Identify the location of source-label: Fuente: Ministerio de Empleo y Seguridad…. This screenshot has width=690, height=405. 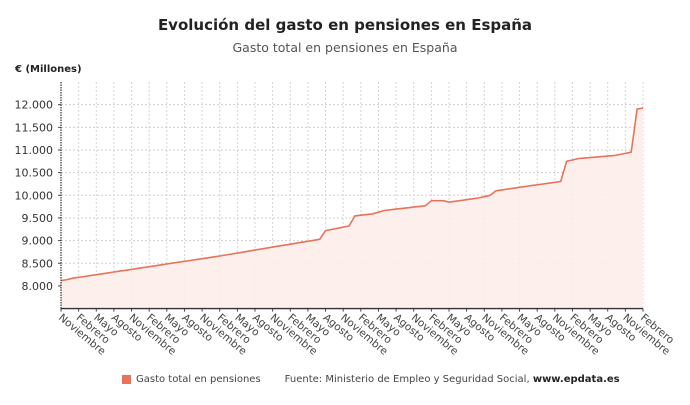
(407, 379).